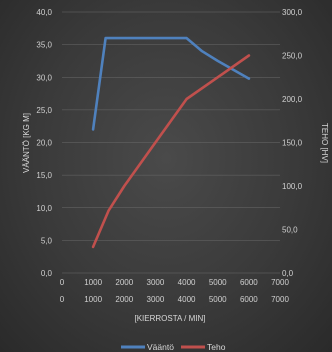 The image size is (332, 352). What do you see at coordinates (218, 282) in the screenshot?
I see `x-tick-label-upper: 5000` at bounding box center [218, 282].